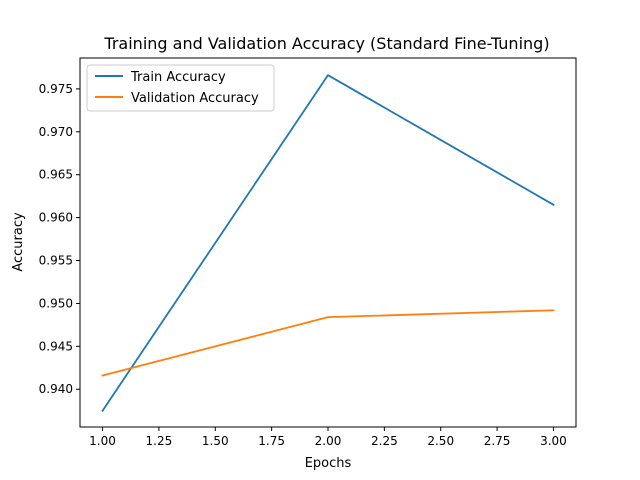  I want to click on y-tick-label: 0.965, so click(56, 175).